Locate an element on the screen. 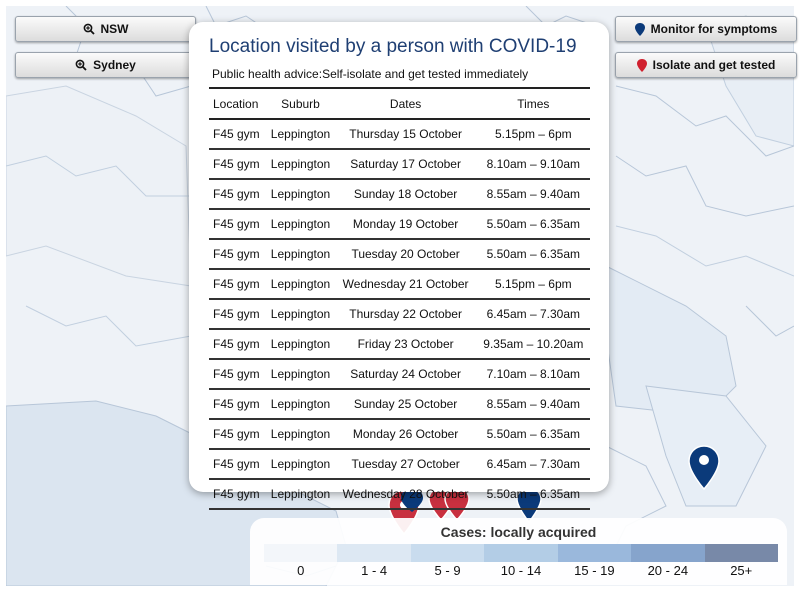  cell-date: Saturday 17 October is located at coordinates (405, 164).